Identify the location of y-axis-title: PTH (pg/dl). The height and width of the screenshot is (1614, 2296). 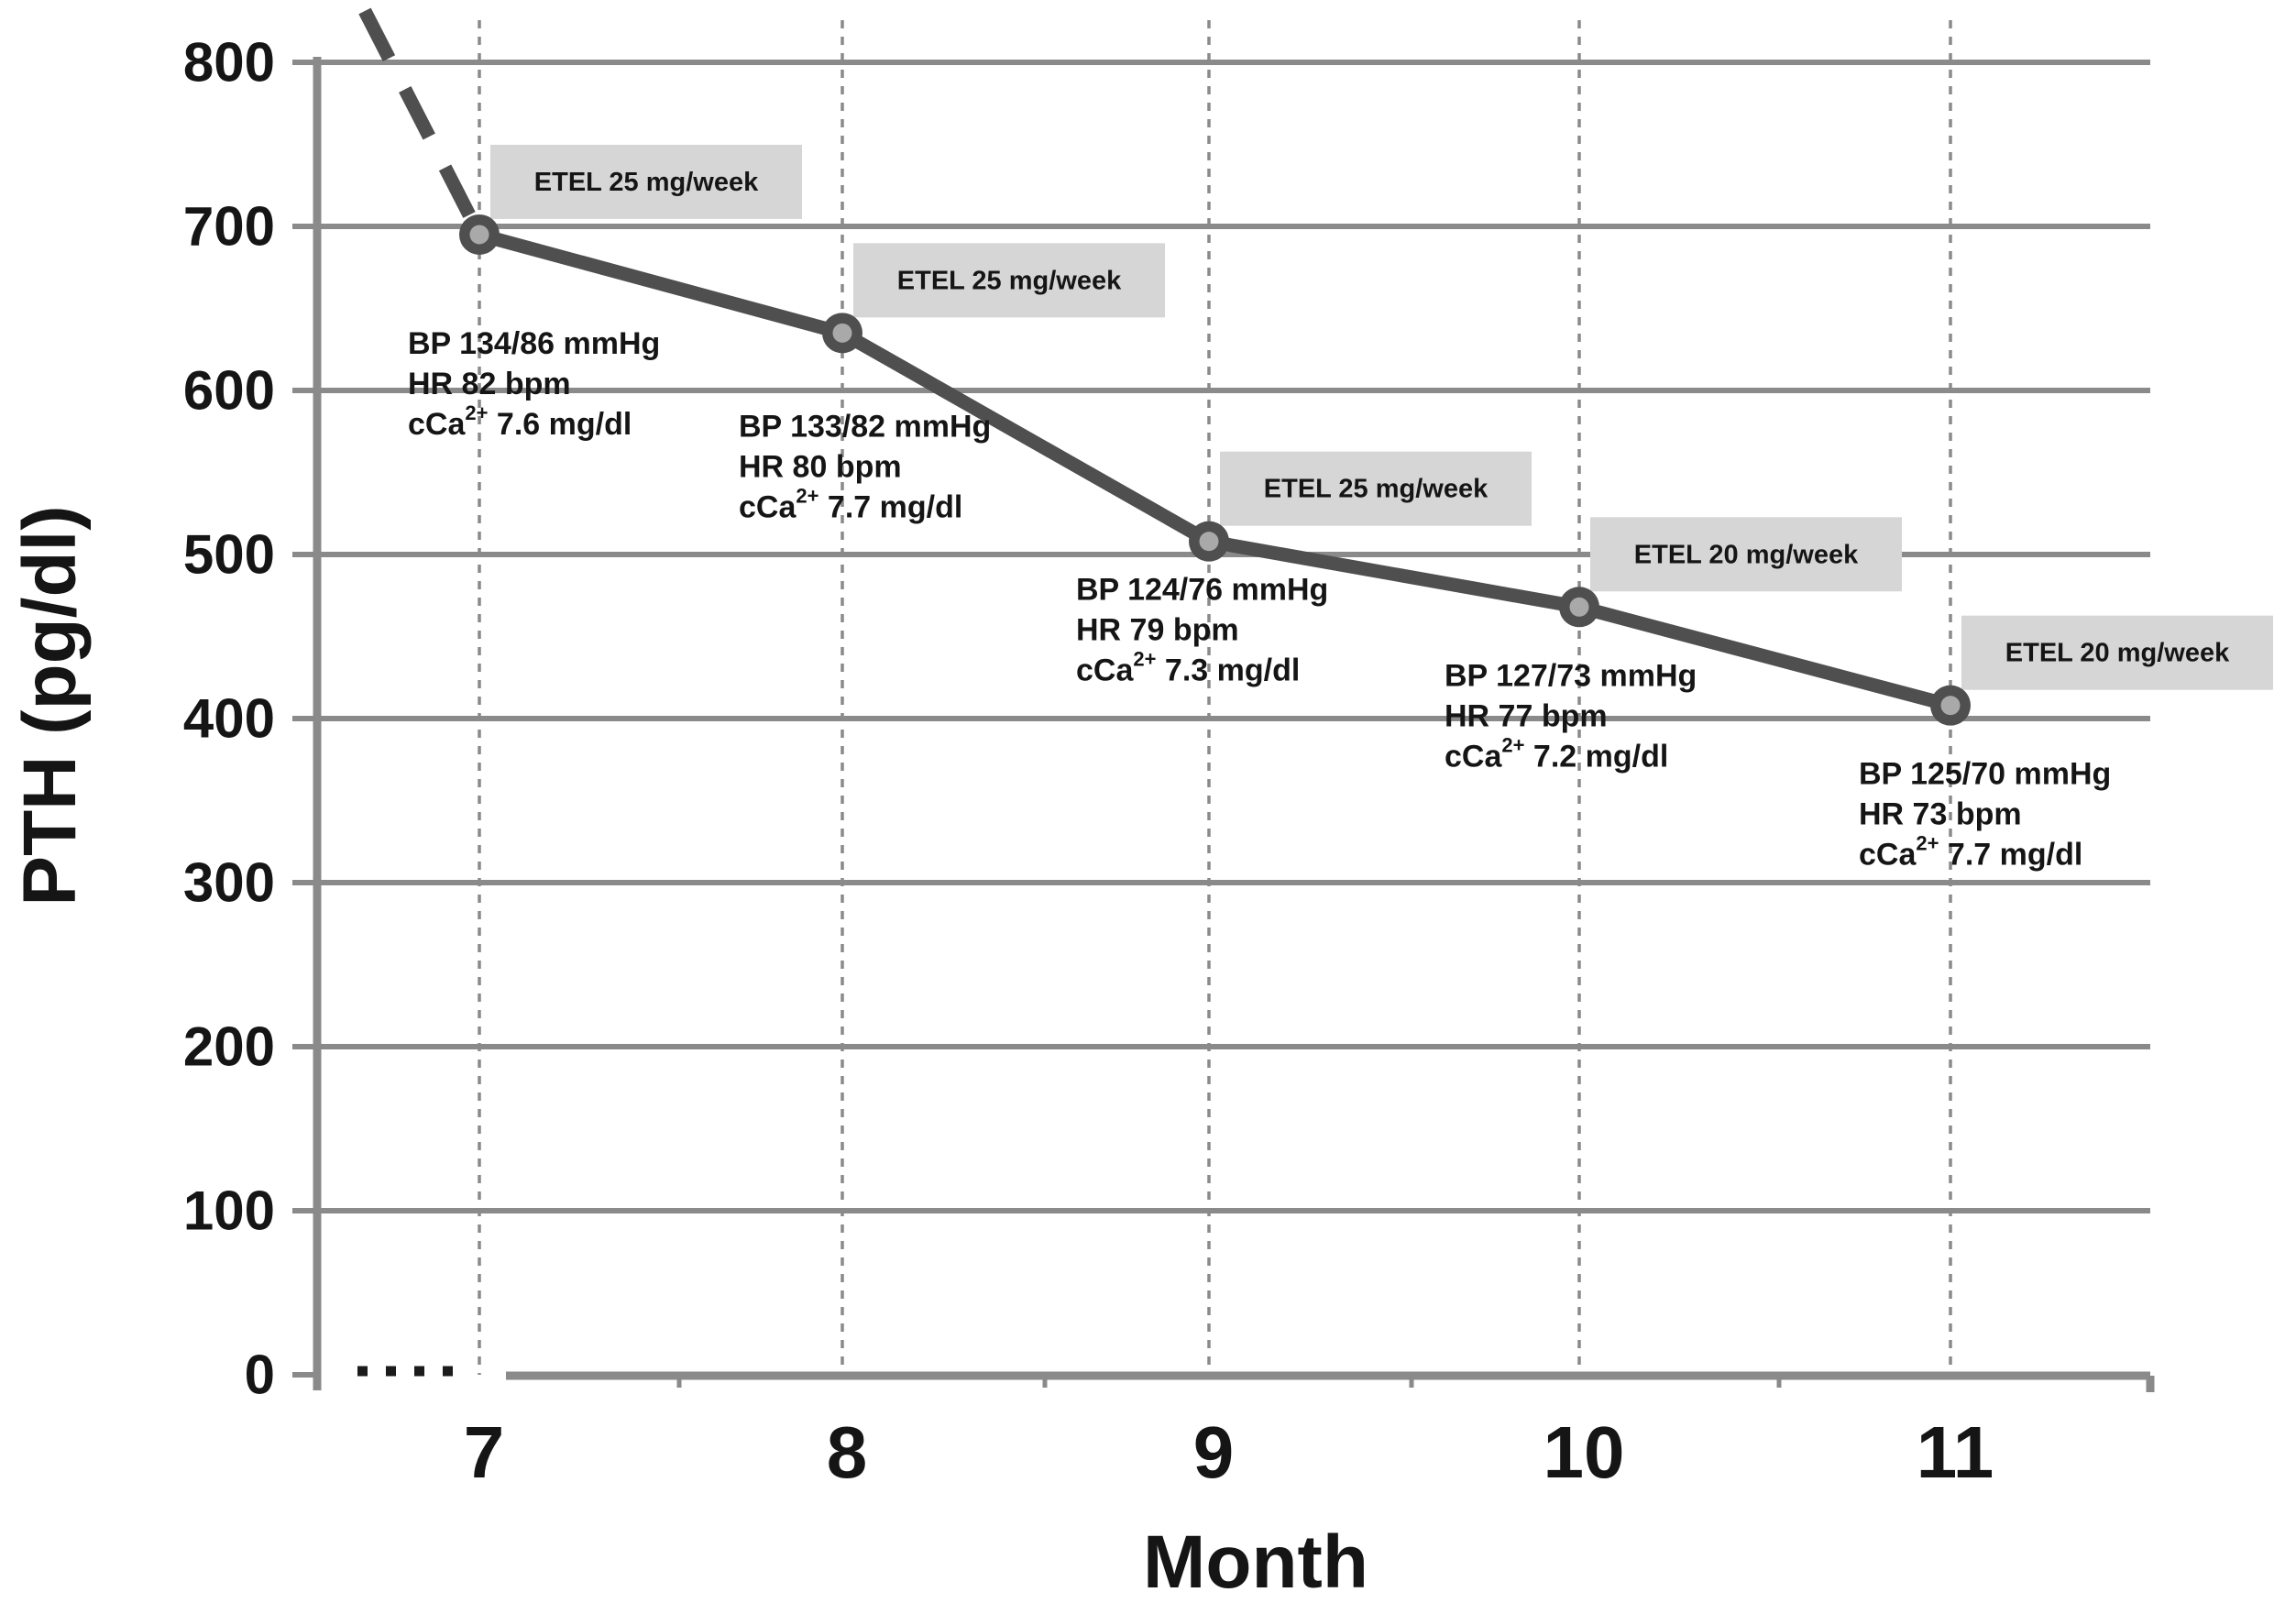
(50, 706).